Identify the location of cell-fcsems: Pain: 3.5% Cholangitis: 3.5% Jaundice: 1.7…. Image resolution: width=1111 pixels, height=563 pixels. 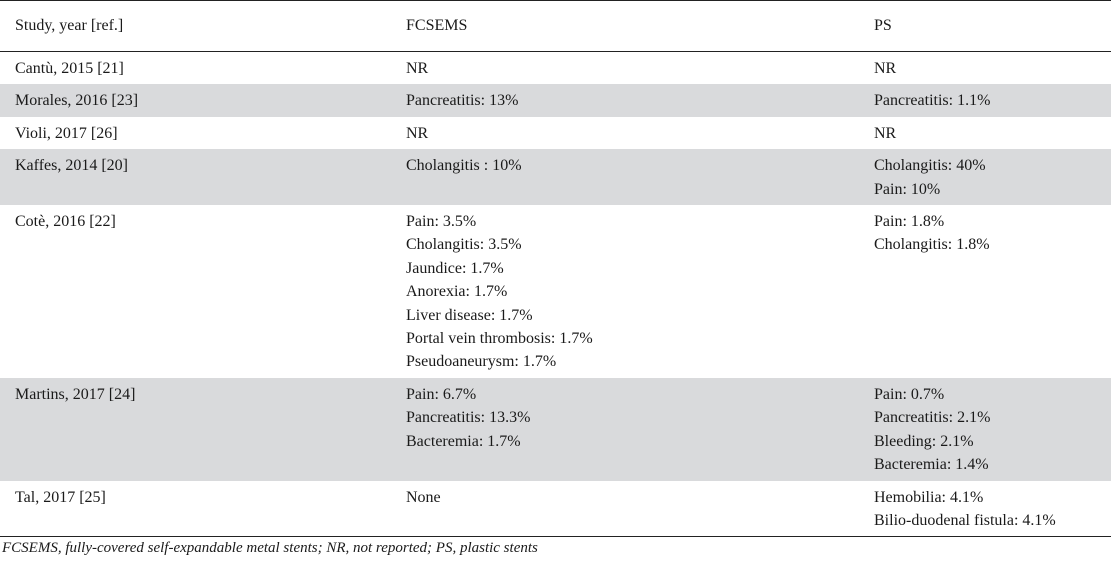
(625, 291).